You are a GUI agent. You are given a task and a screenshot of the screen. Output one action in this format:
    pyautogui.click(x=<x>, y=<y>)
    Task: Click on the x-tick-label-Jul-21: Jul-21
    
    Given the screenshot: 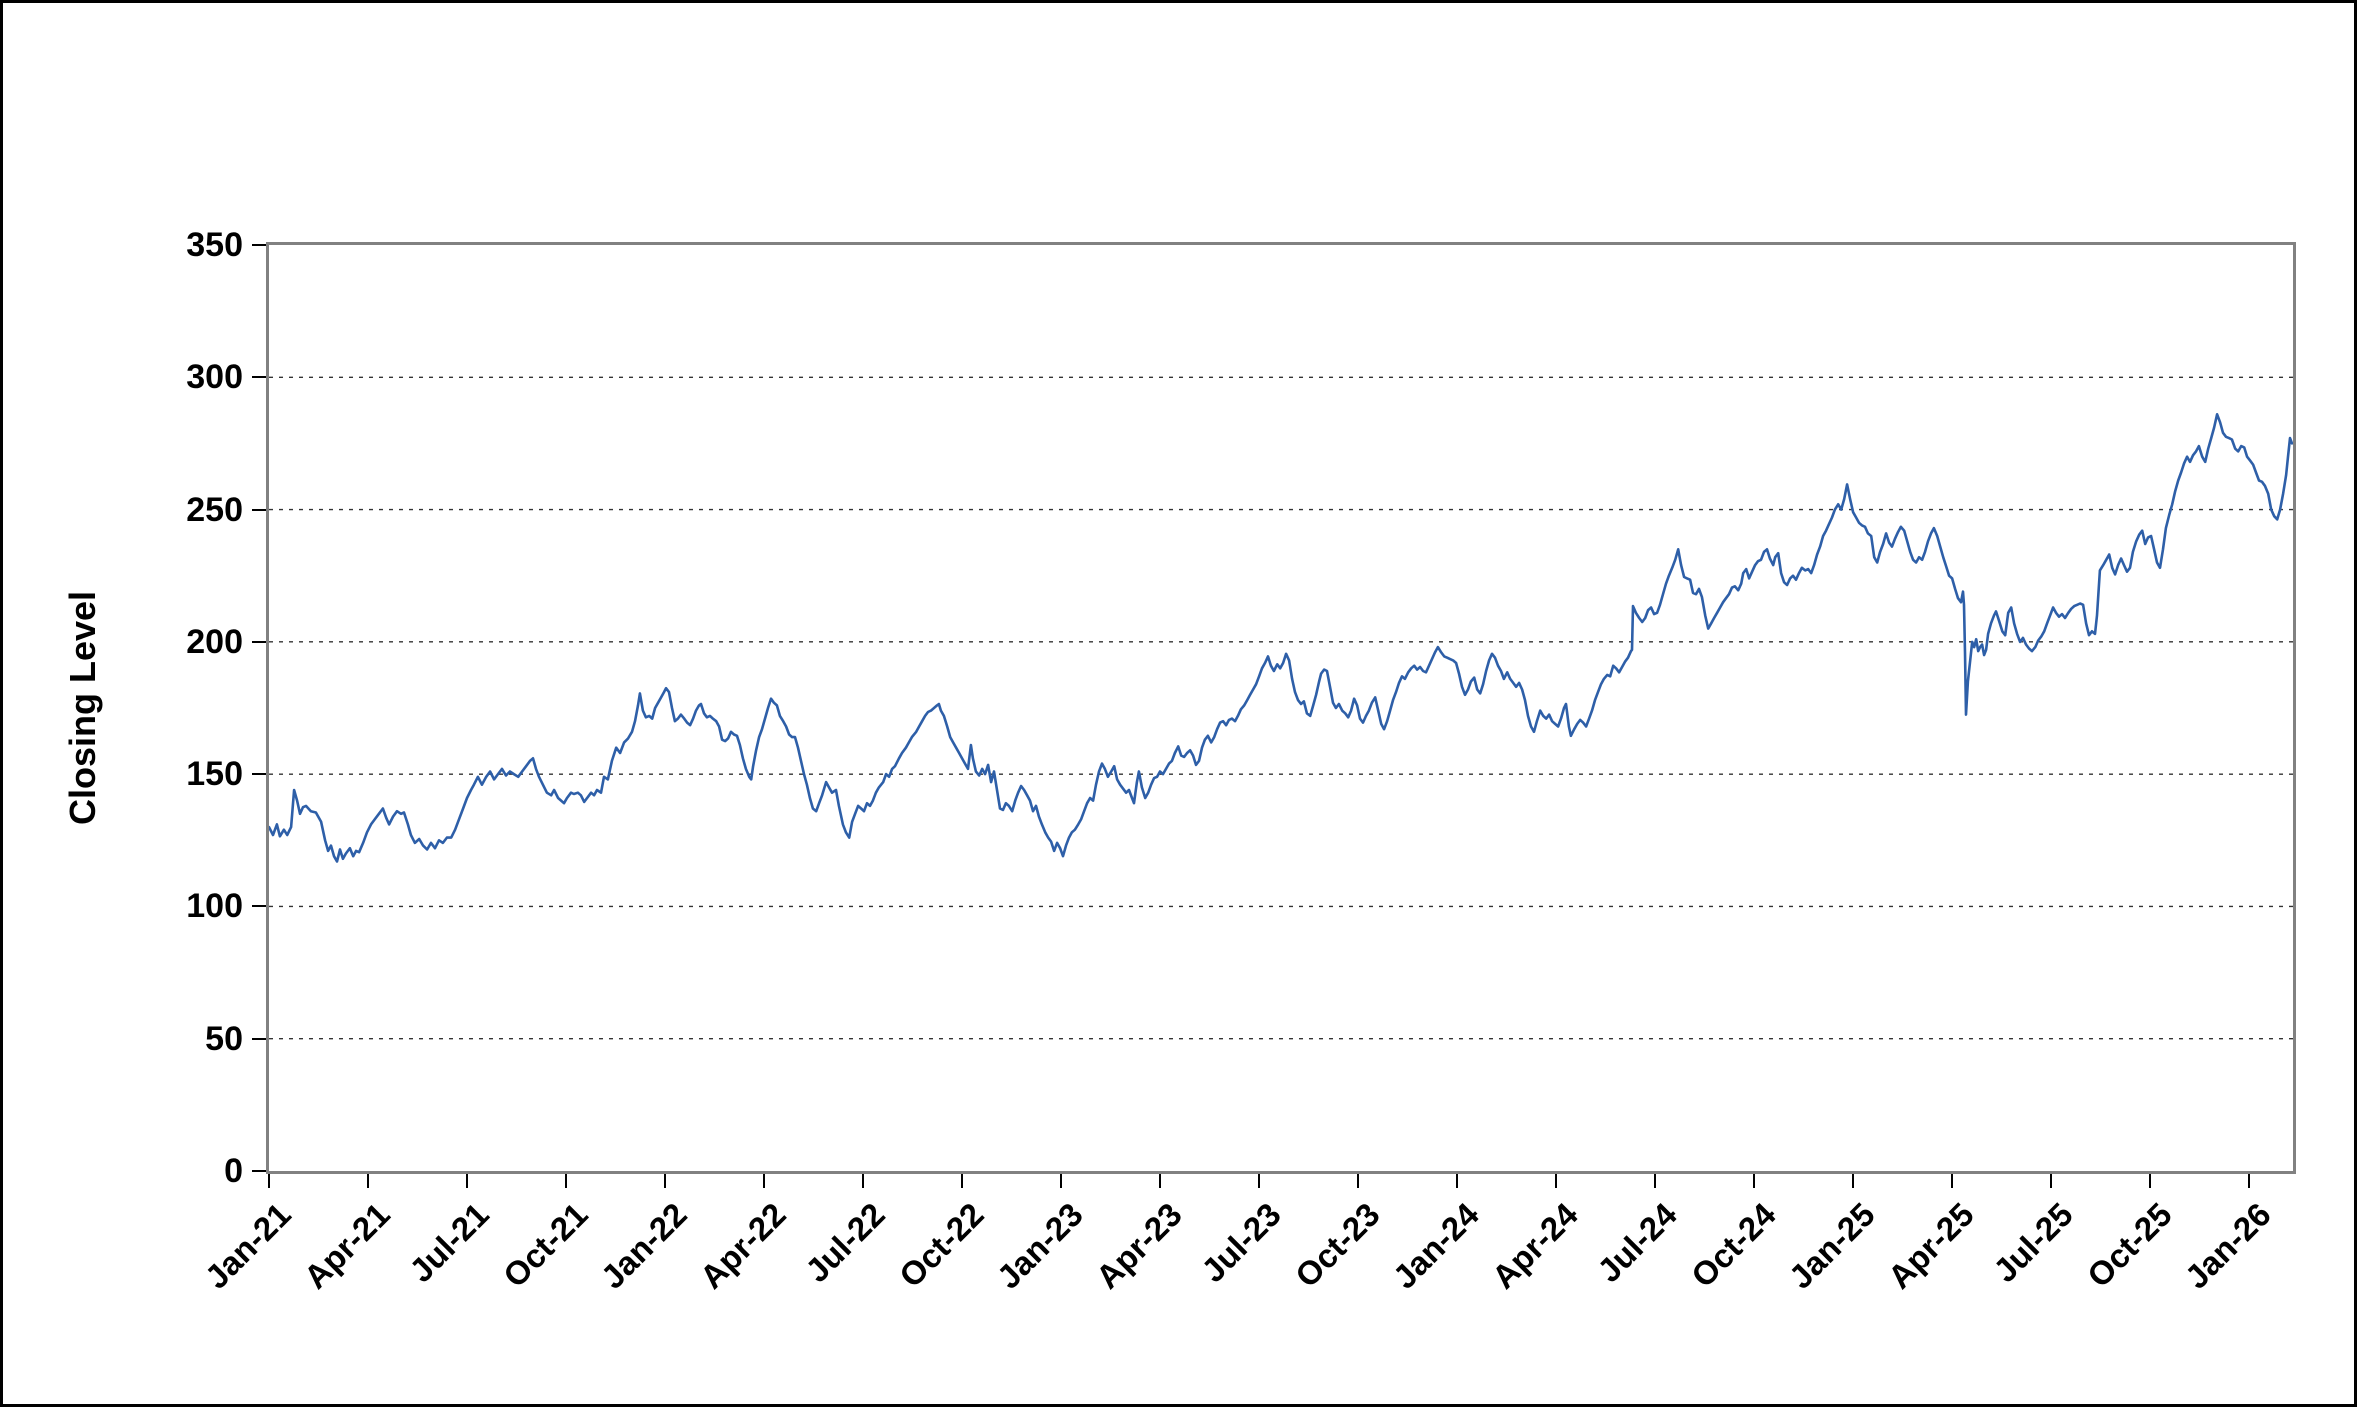 What is the action you would take?
    pyautogui.click(x=449, y=1242)
    